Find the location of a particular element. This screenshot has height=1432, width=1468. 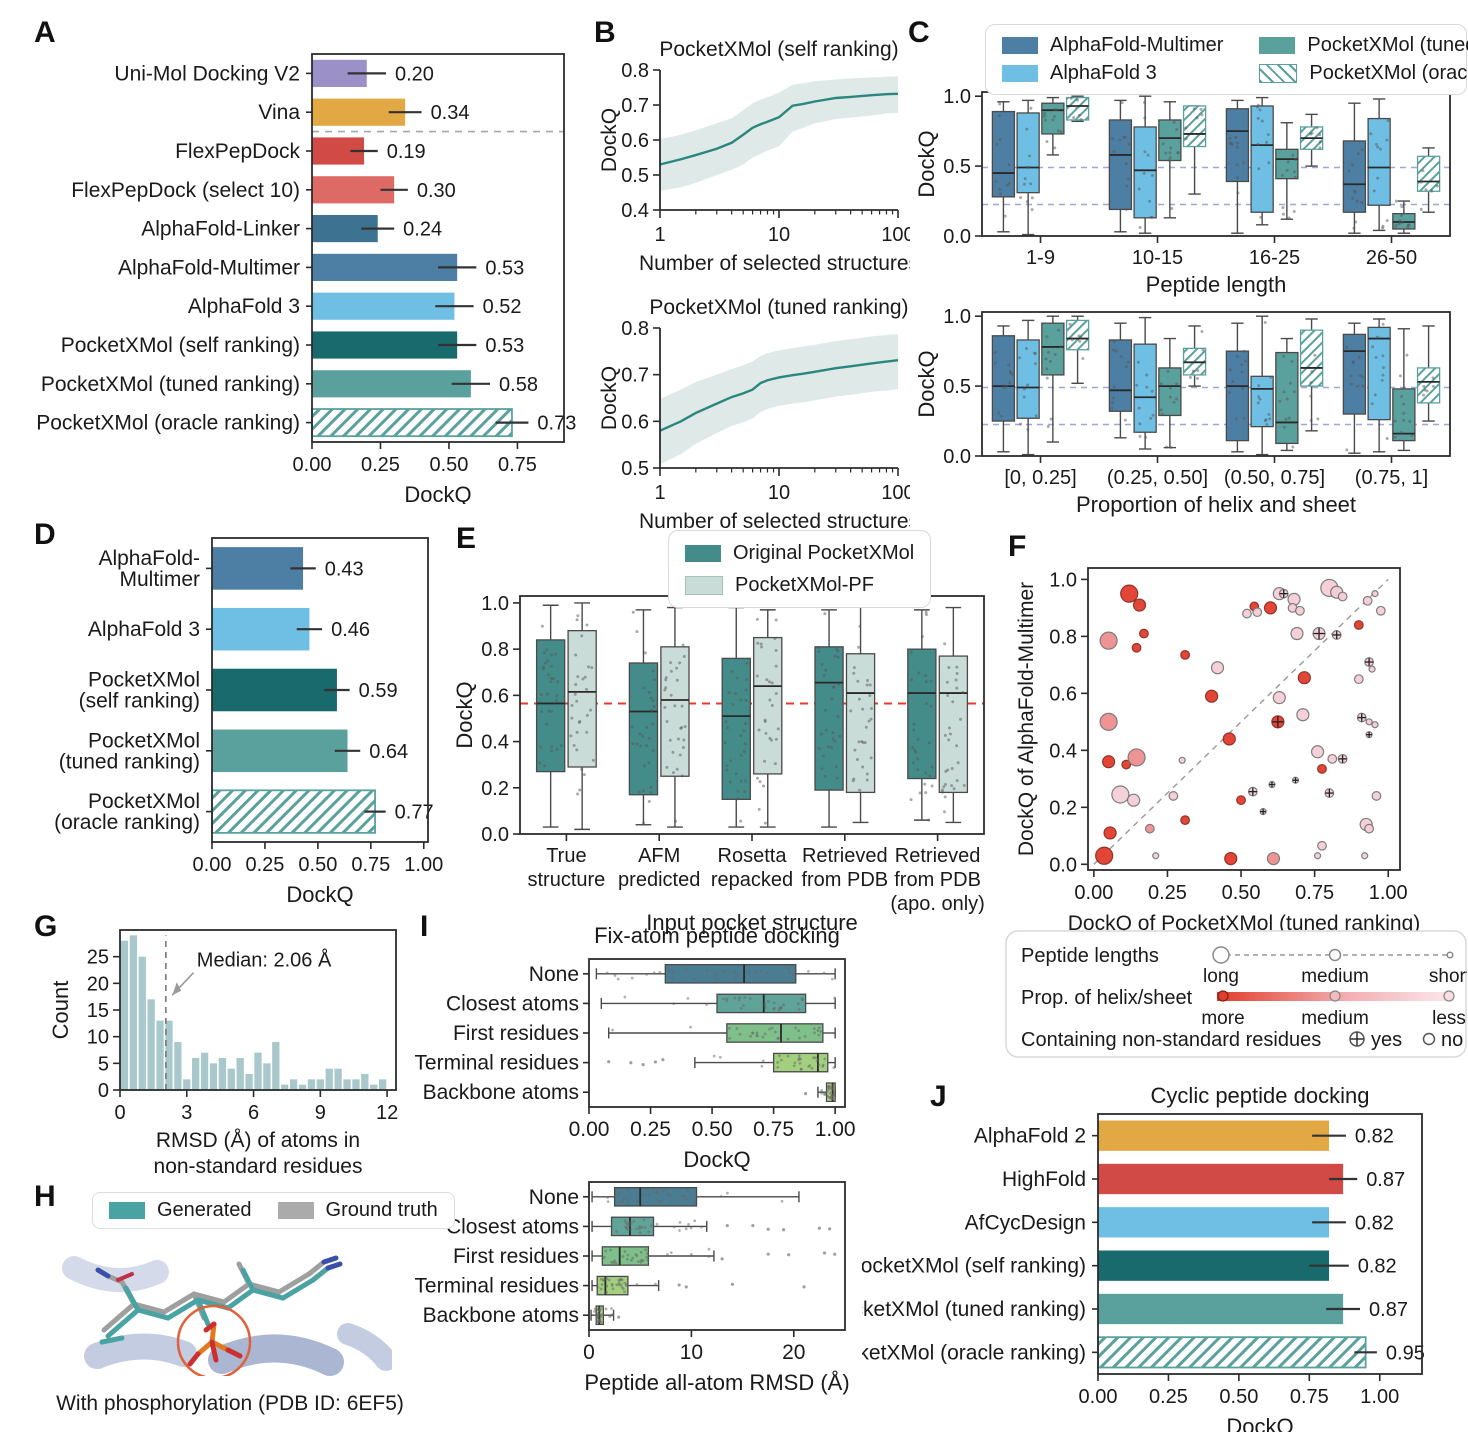

svg-text: long is located at coordinates (1221, 976).